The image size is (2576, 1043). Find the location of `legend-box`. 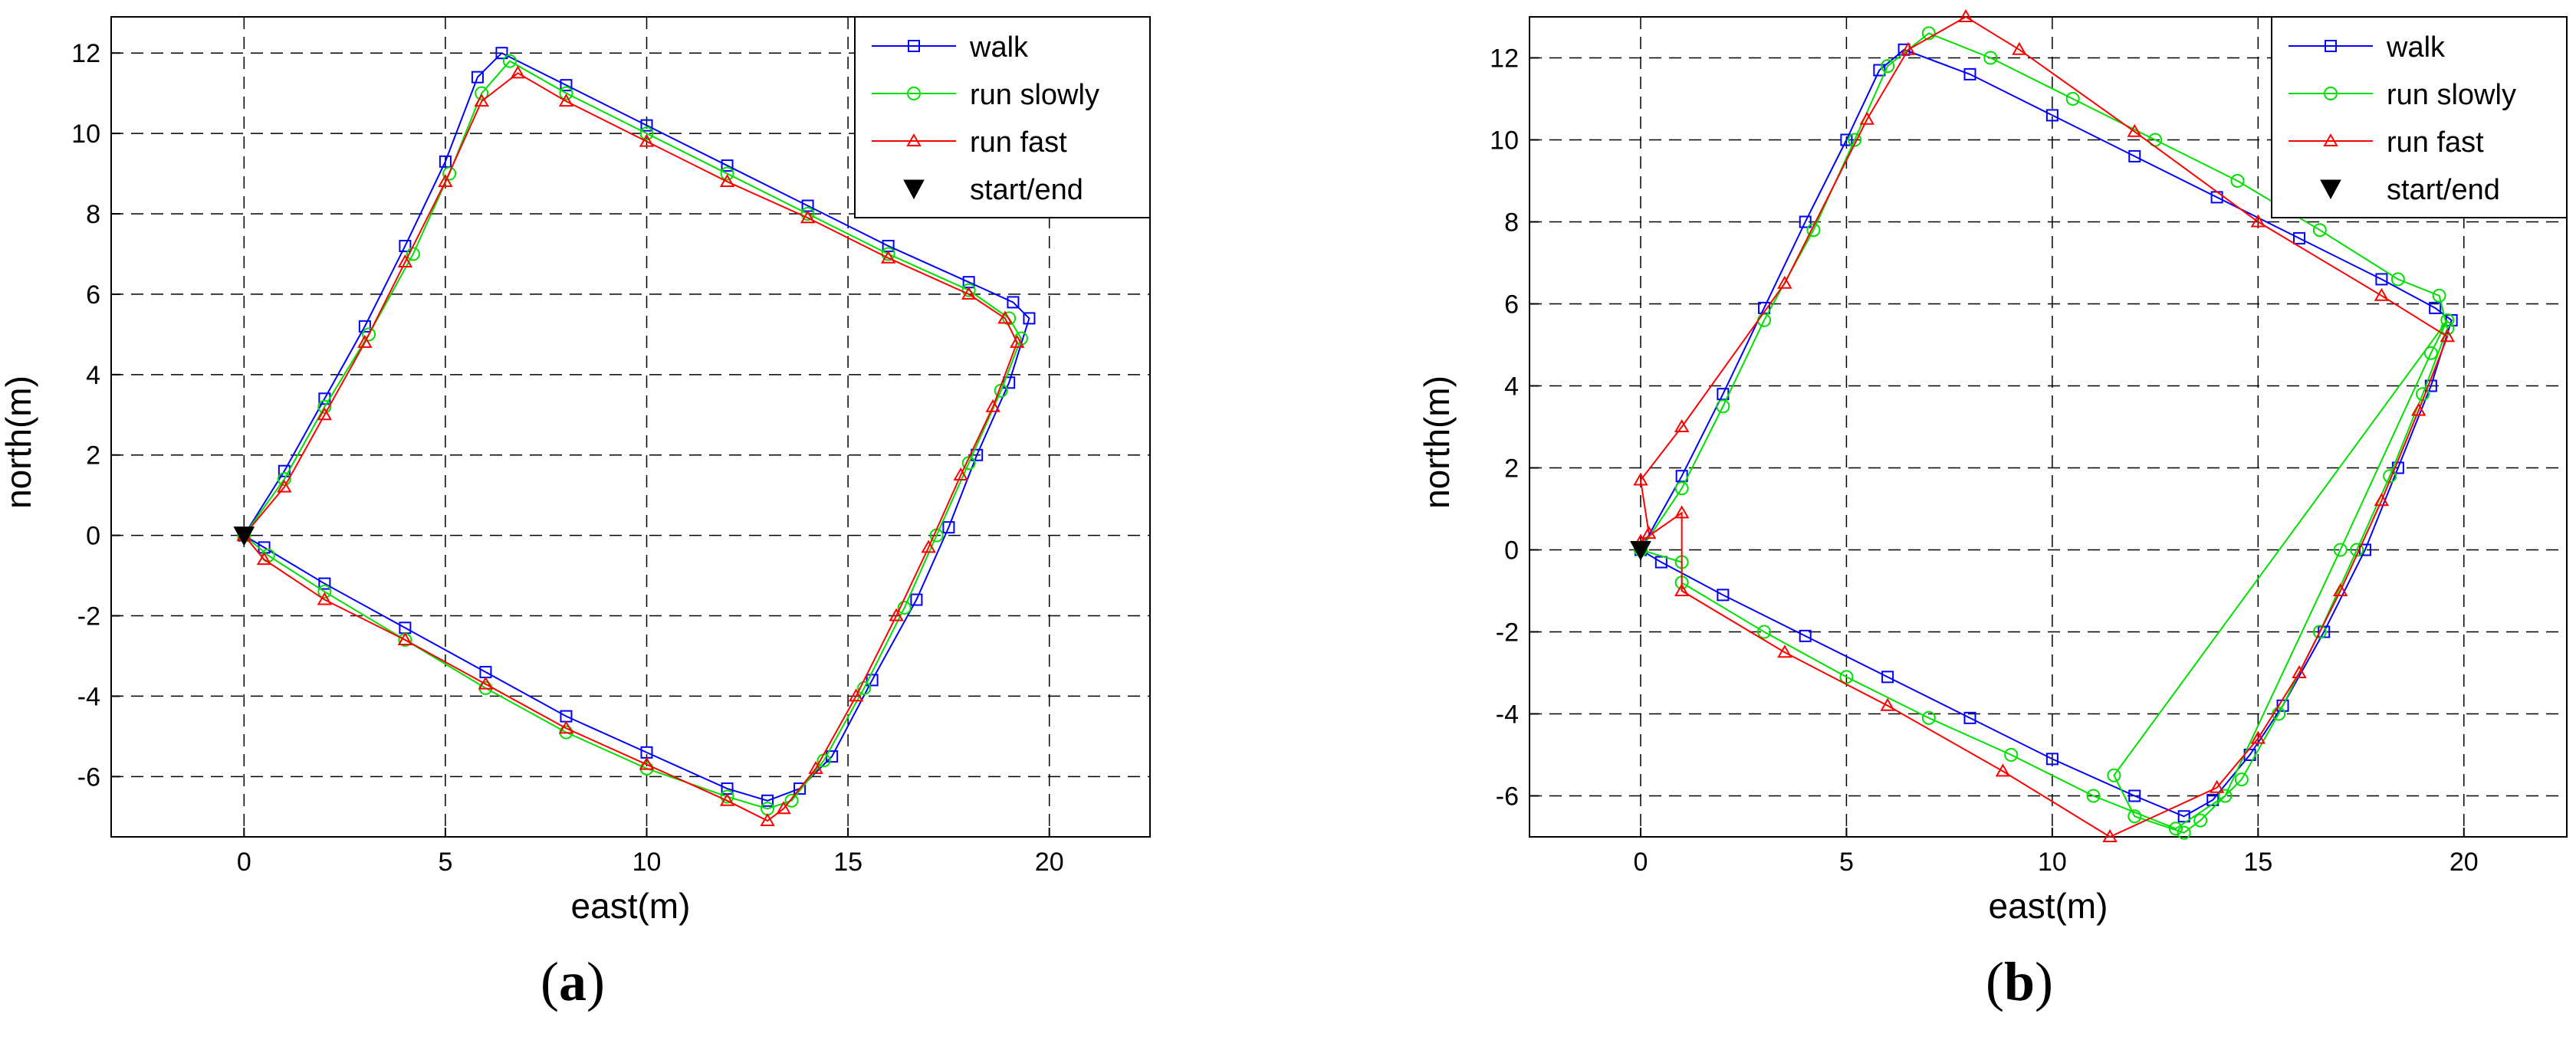

legend-box is located at coordinates (2420, 117).